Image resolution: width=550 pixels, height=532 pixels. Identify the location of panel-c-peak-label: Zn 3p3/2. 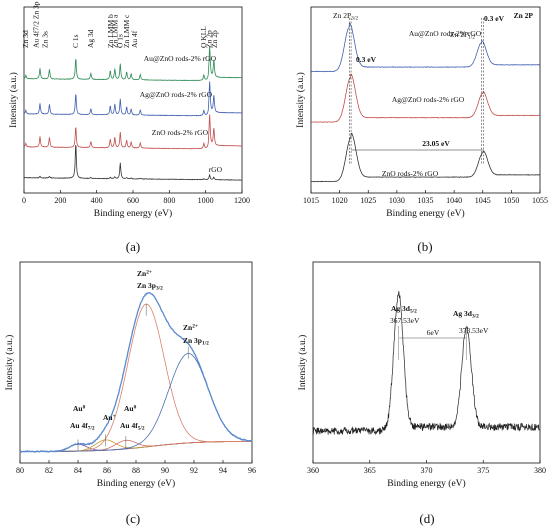
(150, 286).